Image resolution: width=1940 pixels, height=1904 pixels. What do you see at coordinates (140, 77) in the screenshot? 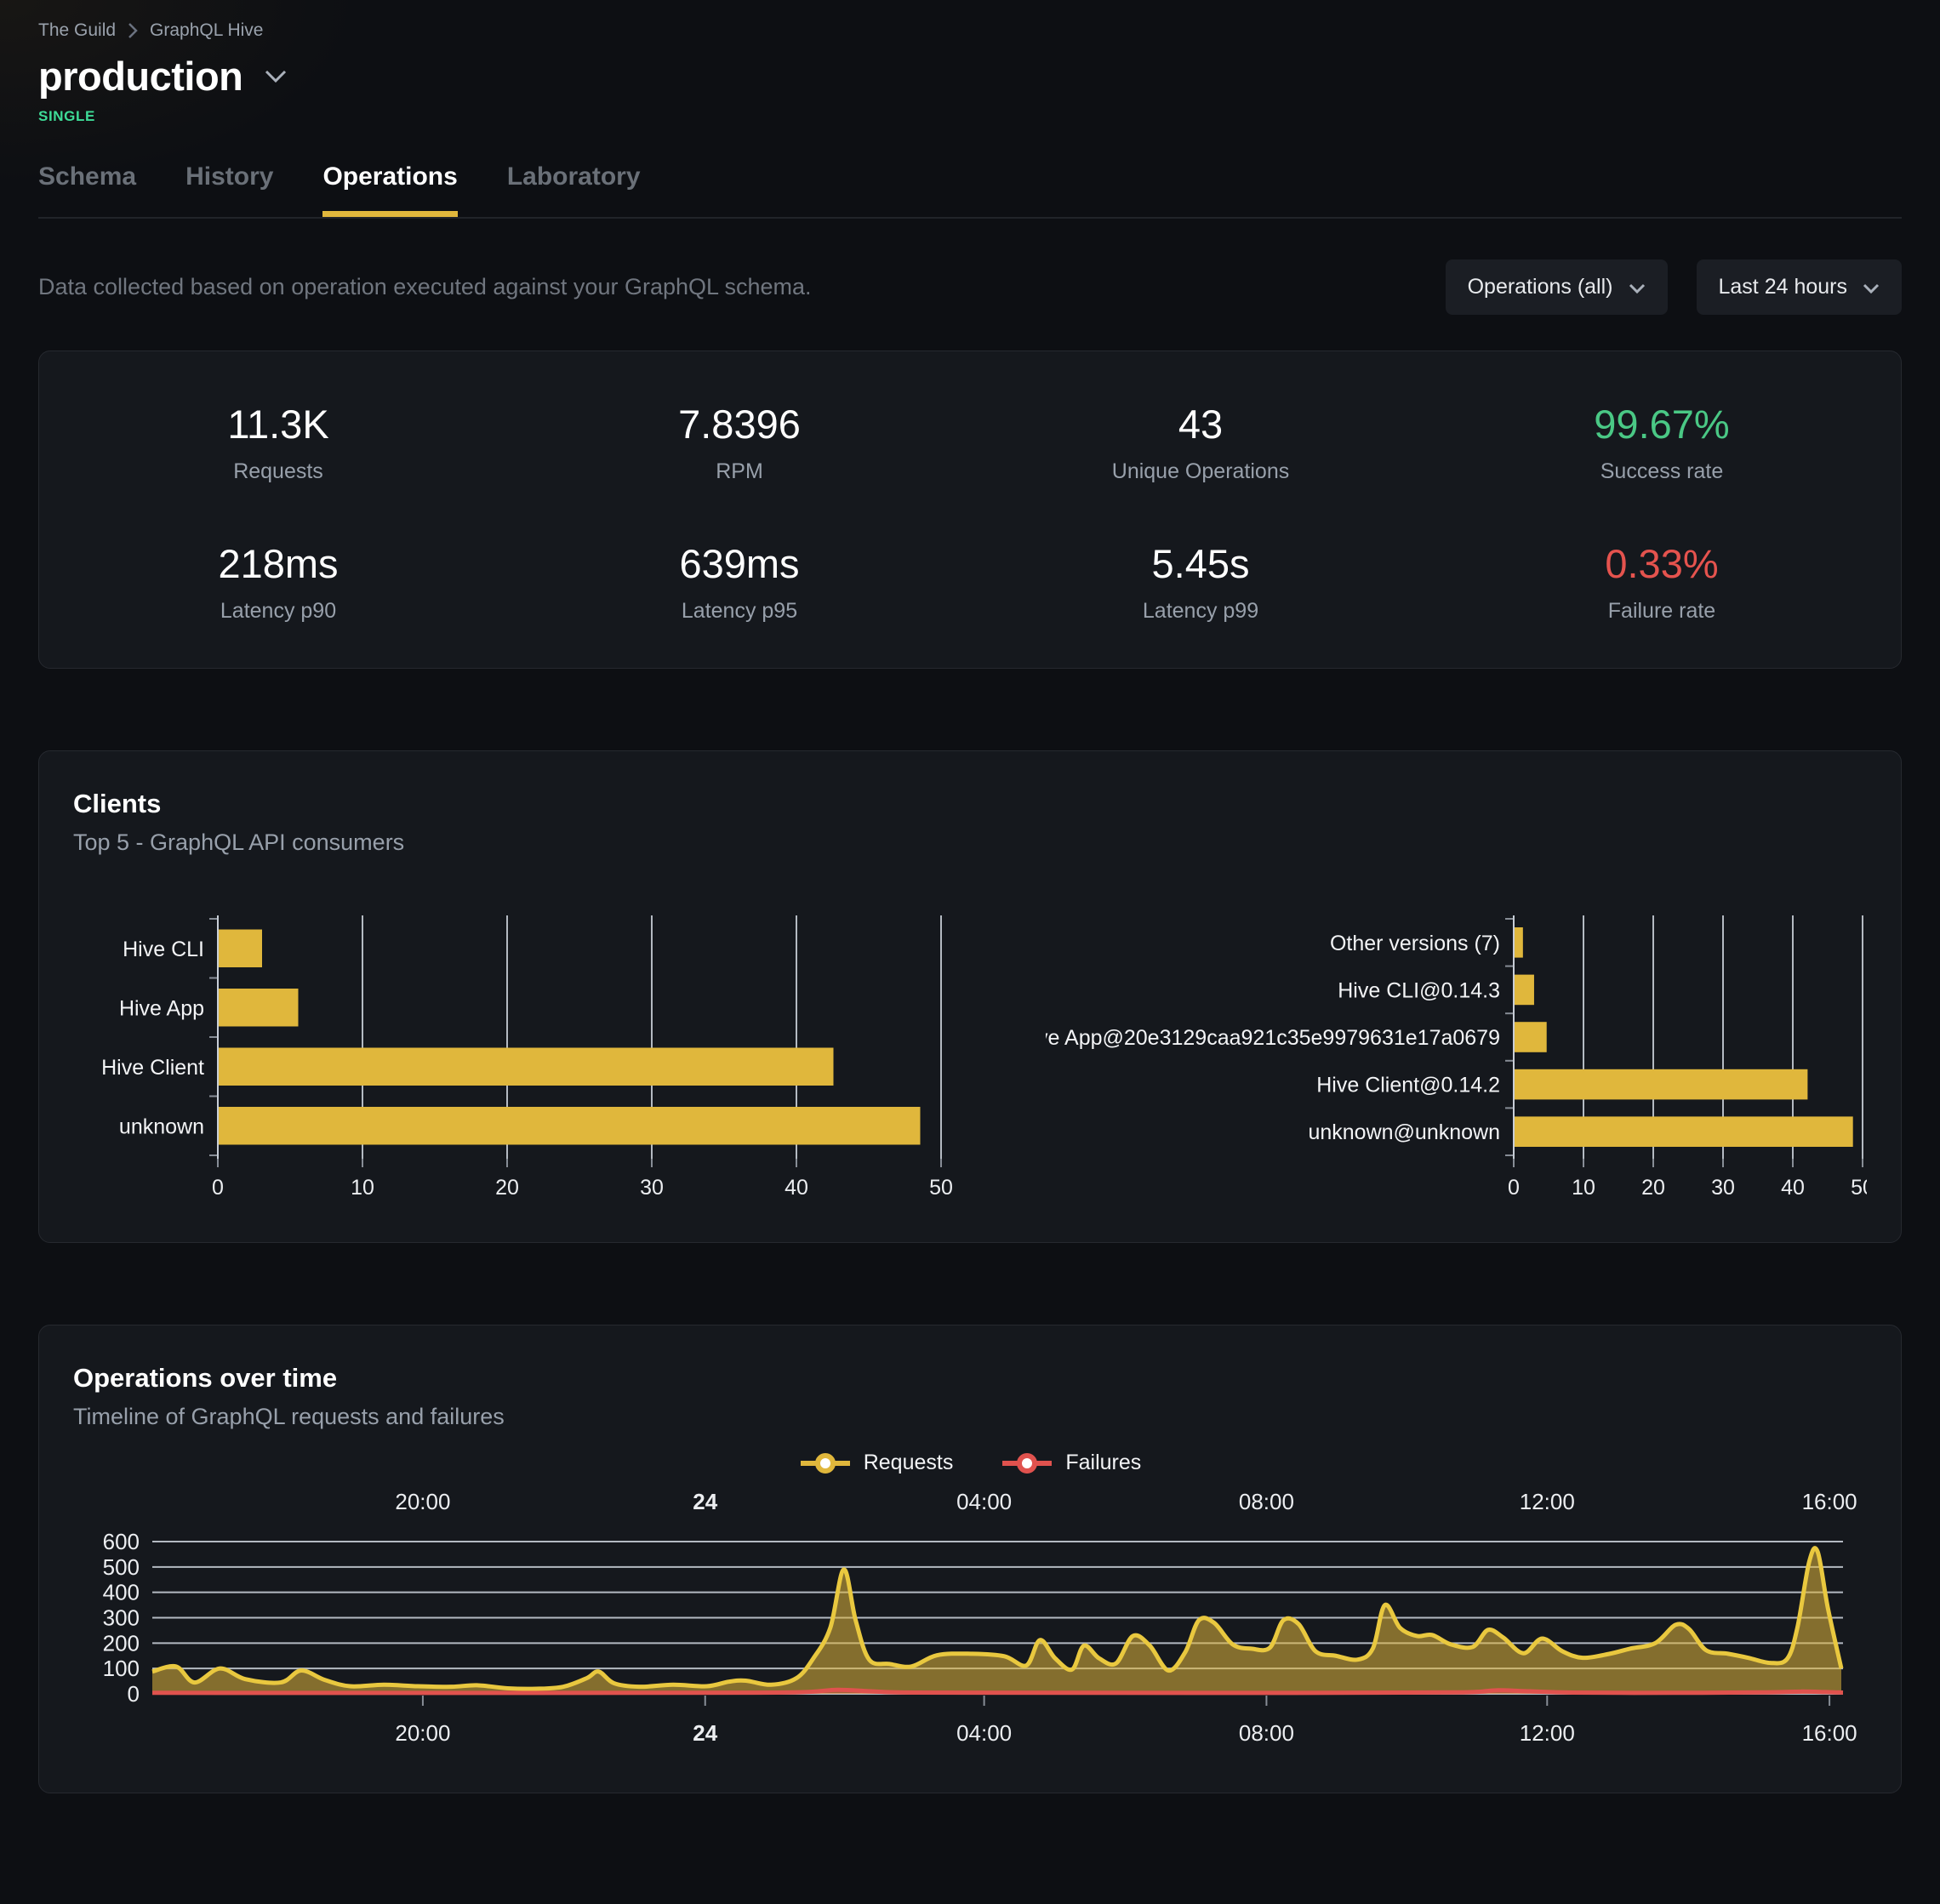
I see `page-title: production` at bounding box center [140, 77].